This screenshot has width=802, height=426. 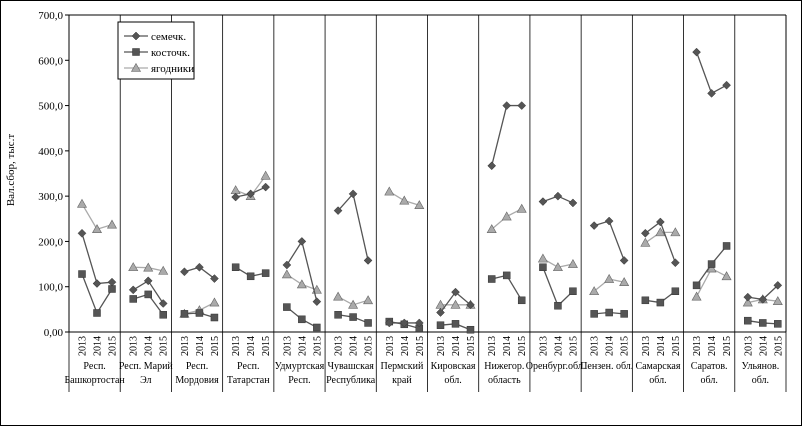 I want to click on region-label: Республика, so click(x=351, y=380).